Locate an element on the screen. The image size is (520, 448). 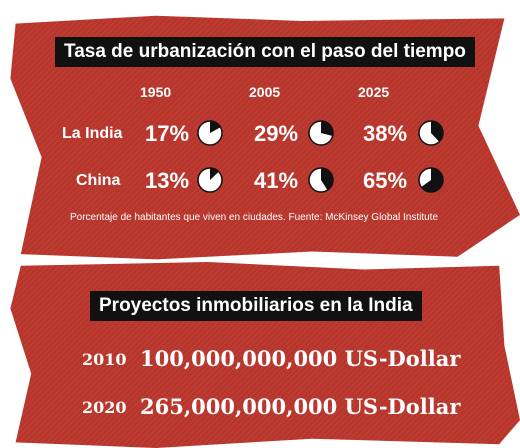
year-2005: 2005 is located at coordinates (265, 92).